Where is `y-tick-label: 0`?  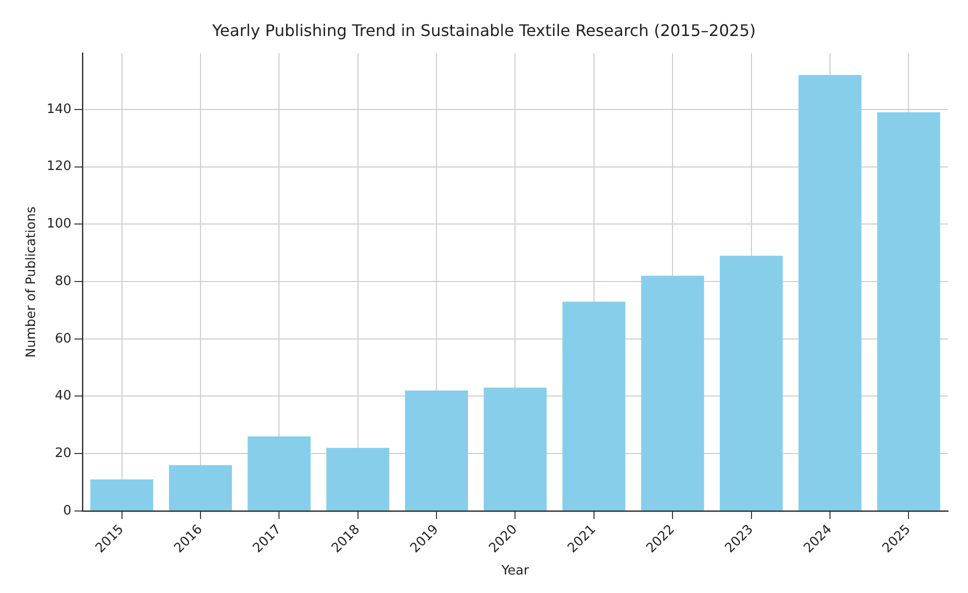
y-tick-label: 0 is located at coordinates (67, 510).